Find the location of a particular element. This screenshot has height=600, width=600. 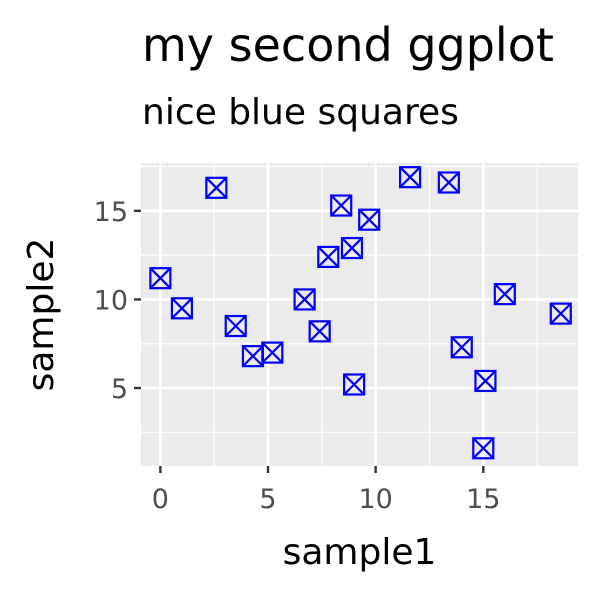

x-tick-label: 10 is located at coordinates (375, 499).